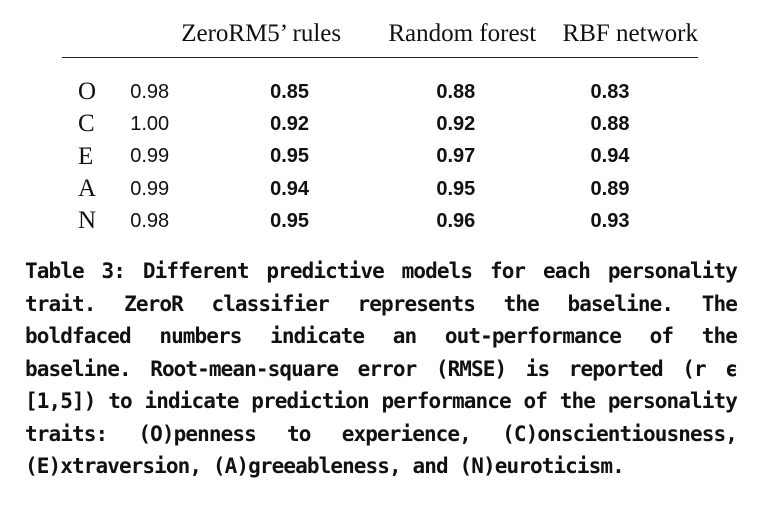 Image resolution: width=760 pixels, height=505 pixels. Describe the element at coordinates (456, 220) in the screenshot. I see `rf-cell: 0.96` at that location.